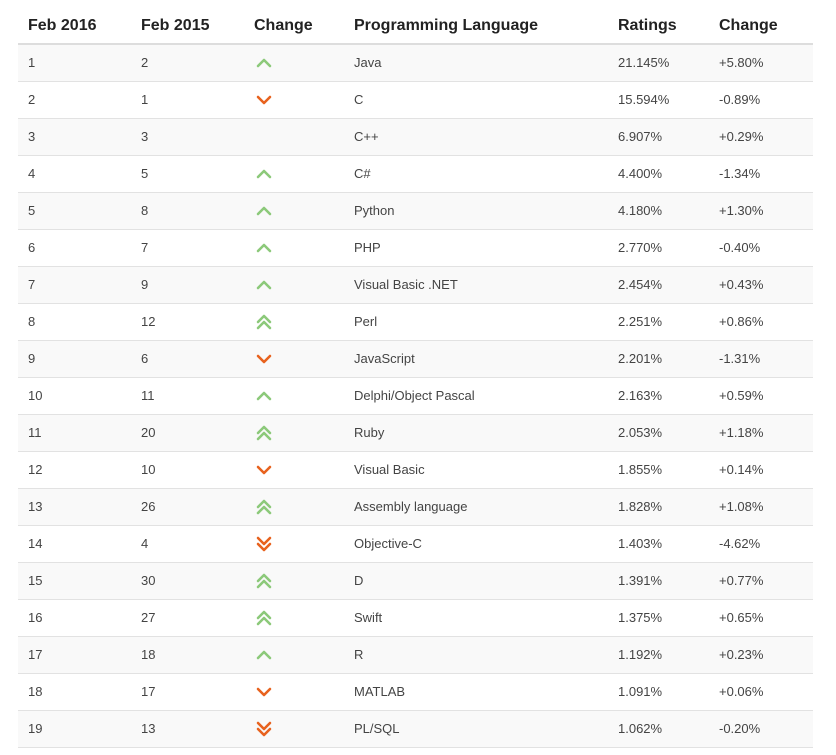 The height and width of the screenshot is (755, 836). I want to click on table-row: 1 2 Java 21.145% +5.80%, so click(415, 63).